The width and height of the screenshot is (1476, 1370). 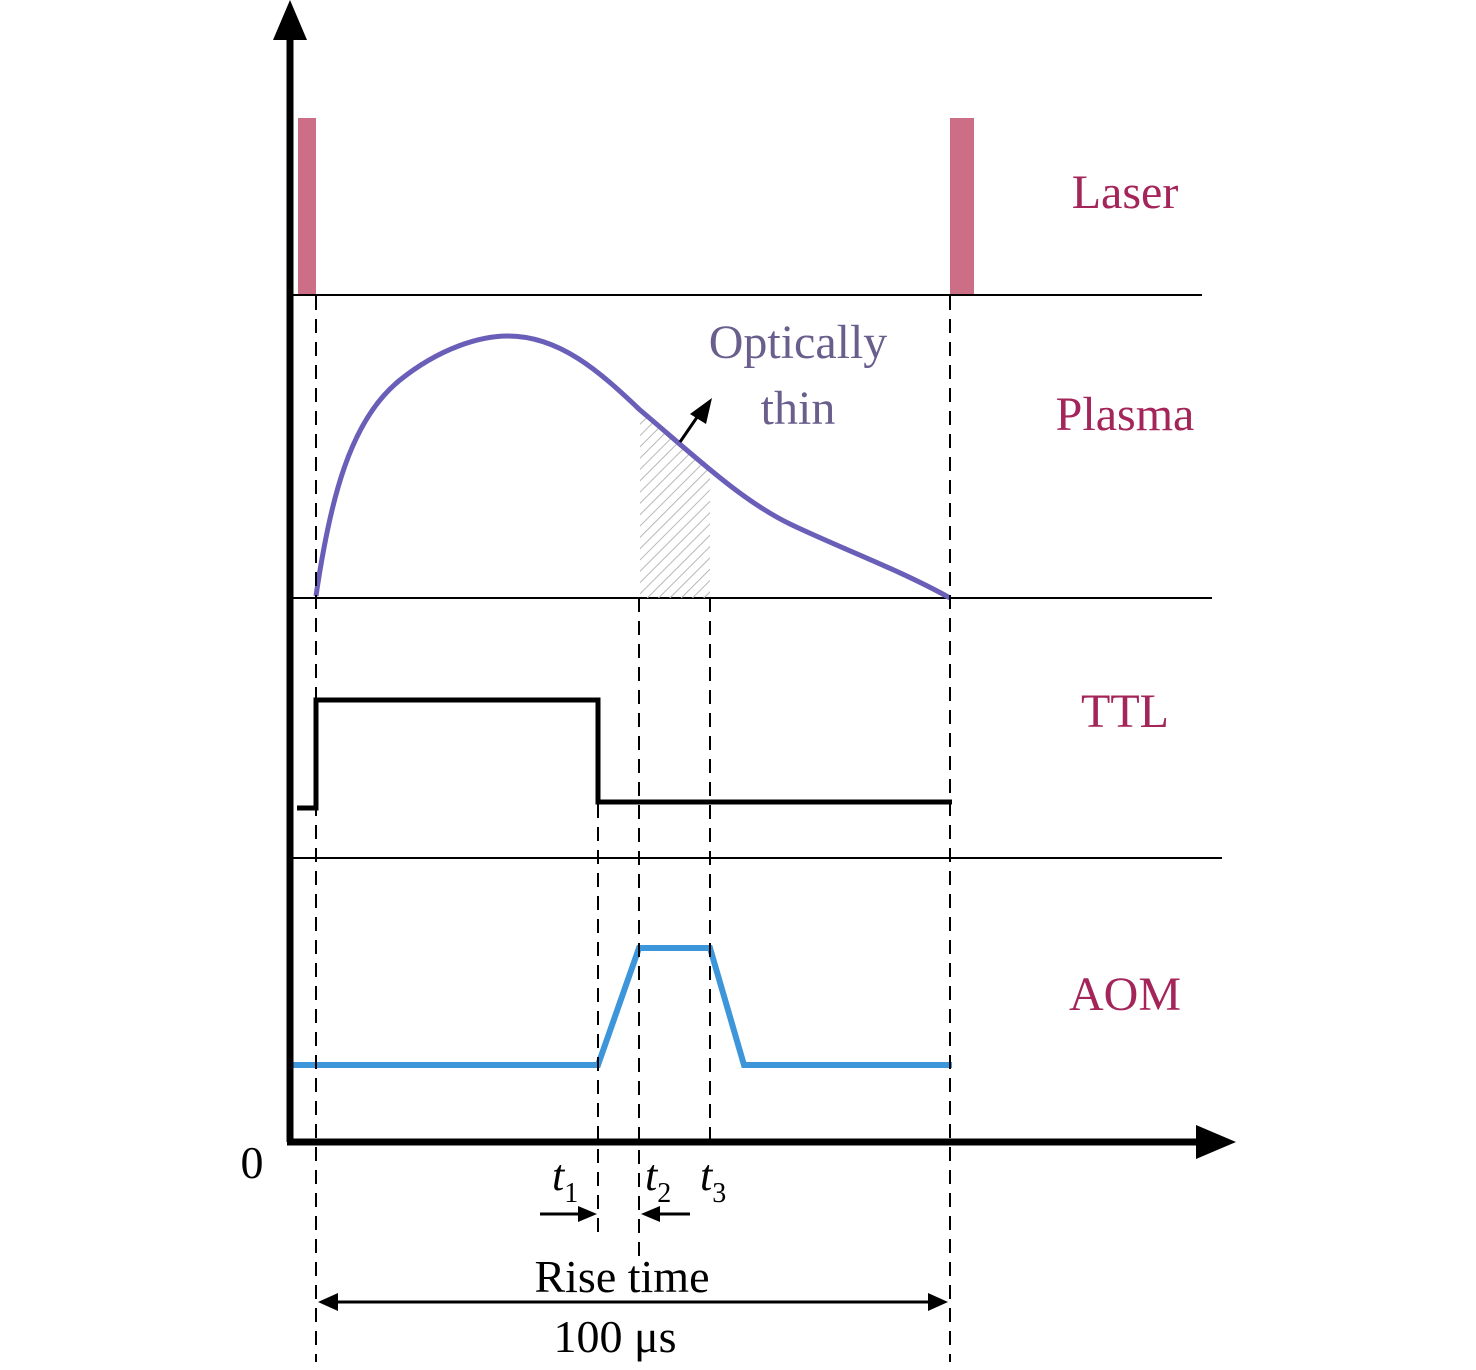 I want to click on t2-arrowhead, so click(x=650, y=1214).